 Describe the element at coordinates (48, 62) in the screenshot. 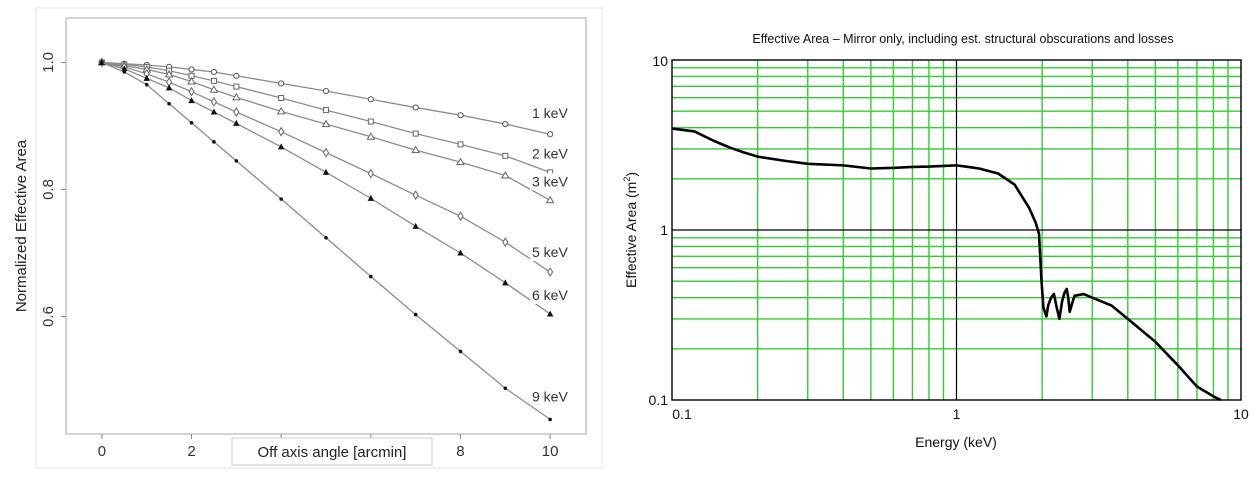

I see `y-tick-label: 1.0` at that location.